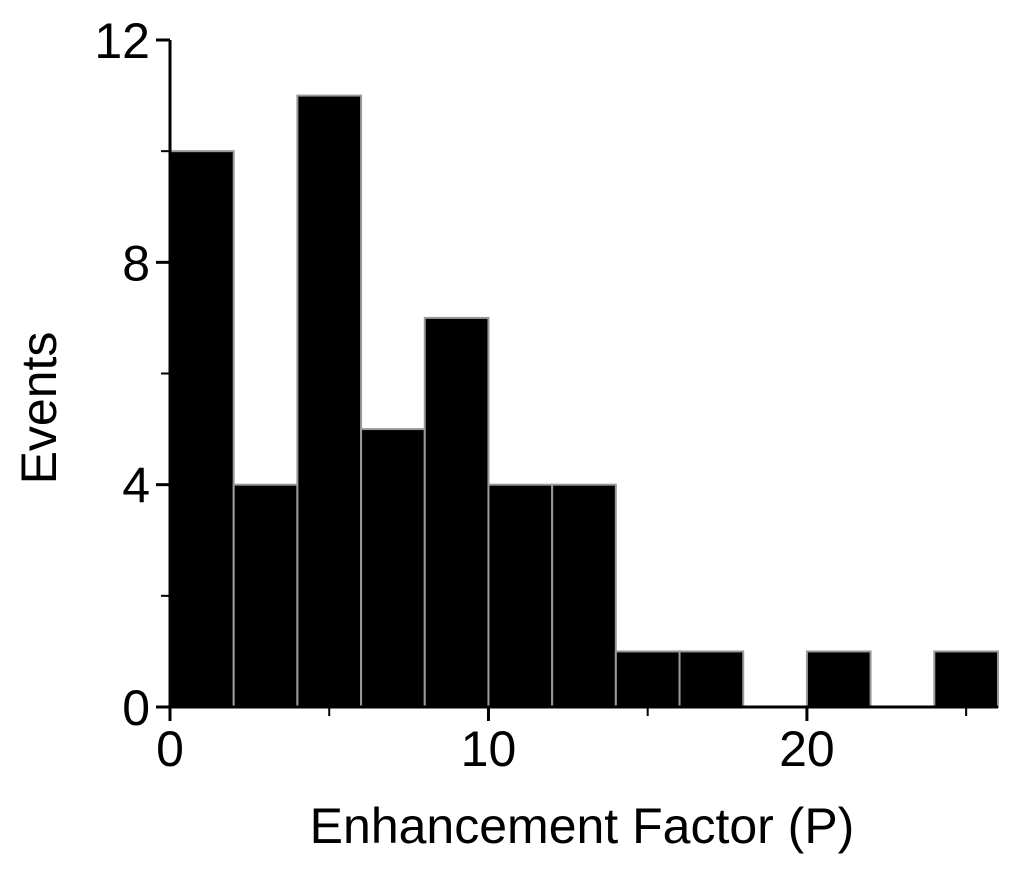  I want to click on x-tick-label: 10, so click(489, 749).